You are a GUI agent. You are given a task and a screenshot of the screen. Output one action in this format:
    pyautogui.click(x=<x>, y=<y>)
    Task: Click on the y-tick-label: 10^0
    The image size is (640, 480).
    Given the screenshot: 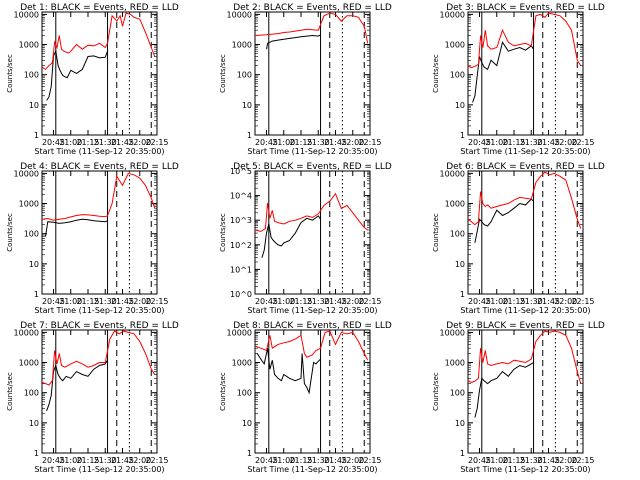 What is the action you would take?
    pyautogui.click(x=241, y=294)
    